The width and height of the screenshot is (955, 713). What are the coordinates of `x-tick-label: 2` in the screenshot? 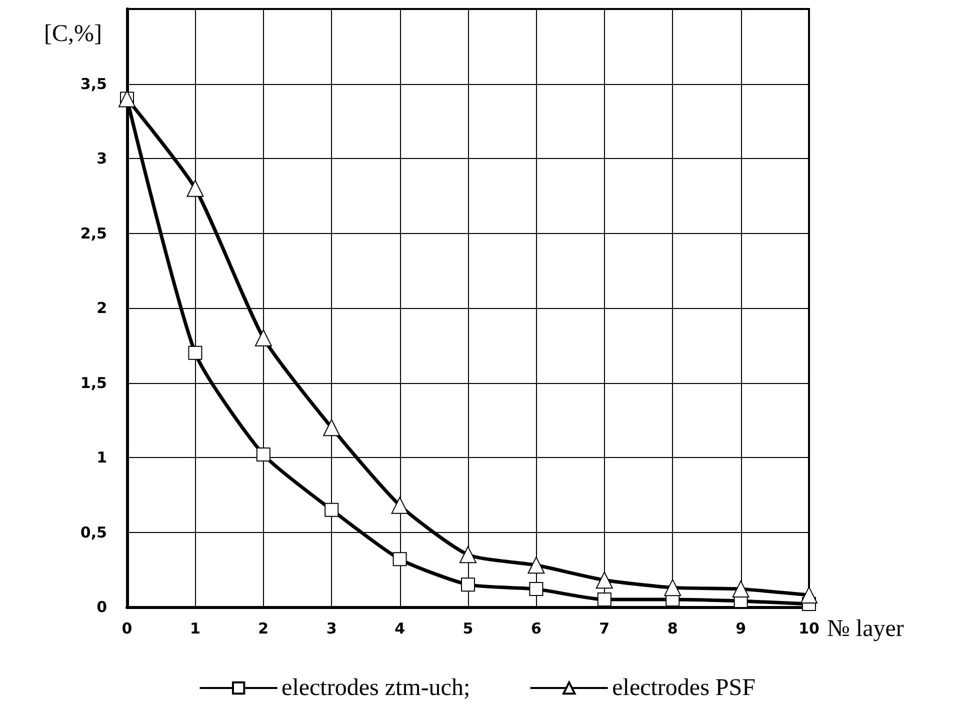 It's located at (263, 629).